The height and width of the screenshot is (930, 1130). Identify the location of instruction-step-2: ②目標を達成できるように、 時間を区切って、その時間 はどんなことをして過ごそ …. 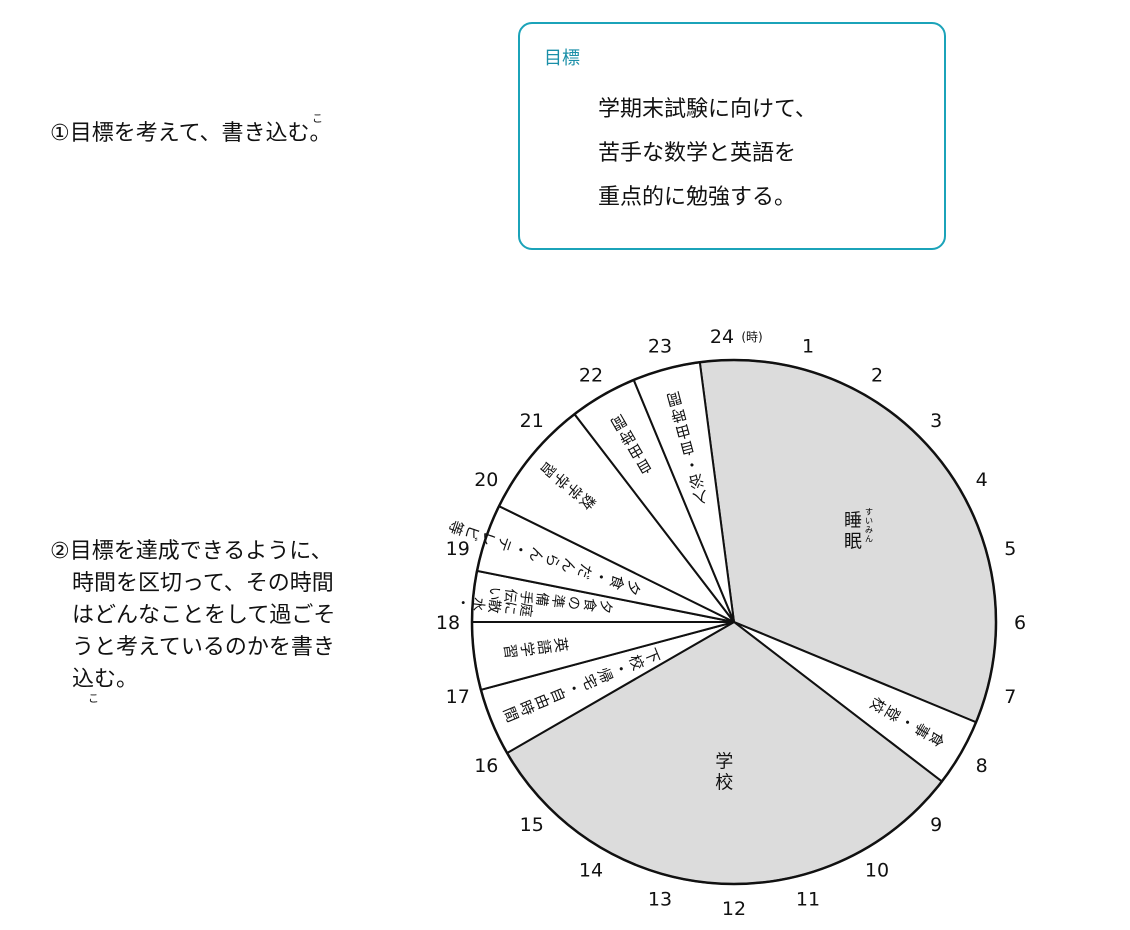
(193, 615).